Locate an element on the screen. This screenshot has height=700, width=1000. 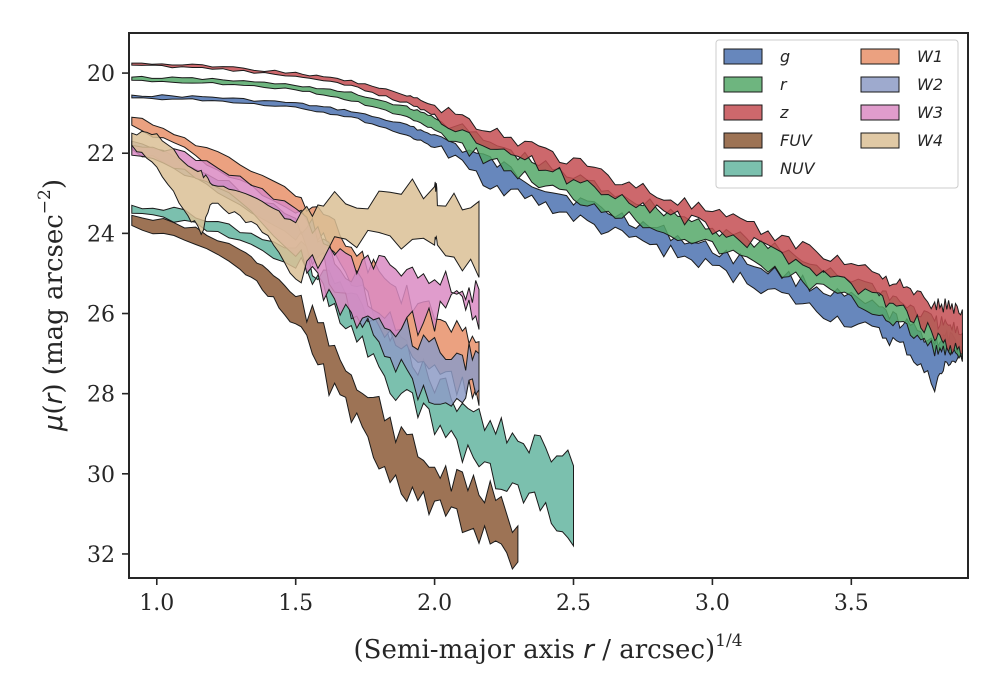
legend-swatch-g is located at coordinates (743, 56).